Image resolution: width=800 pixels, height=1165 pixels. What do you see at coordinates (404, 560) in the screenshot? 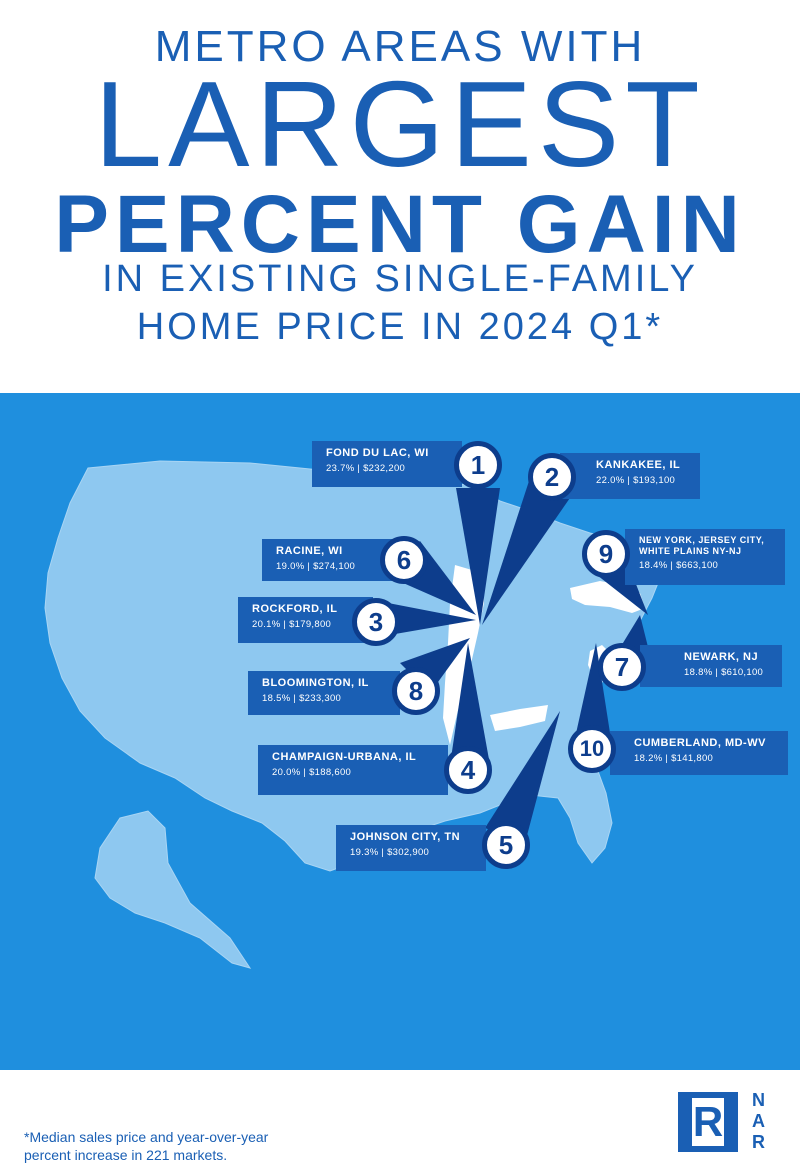
I see `pin-number-6: 6` at bounding box center [404, 560].